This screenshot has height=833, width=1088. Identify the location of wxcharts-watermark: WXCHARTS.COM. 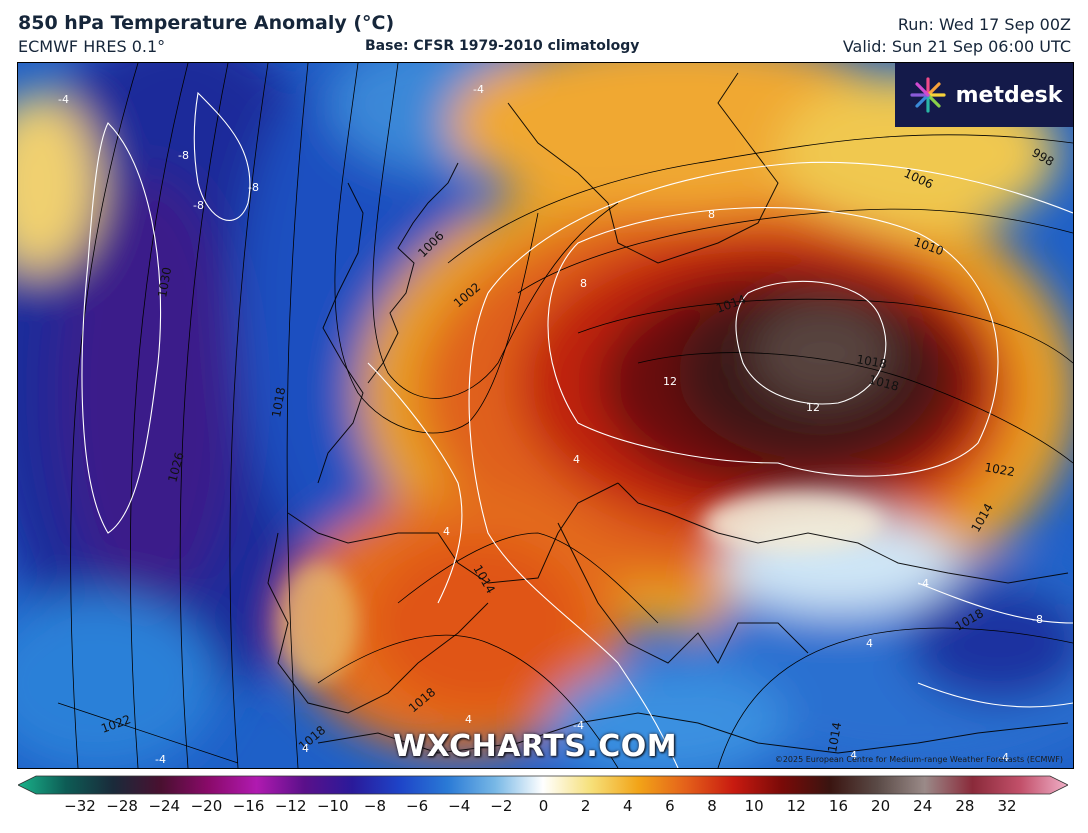
(535, 746).